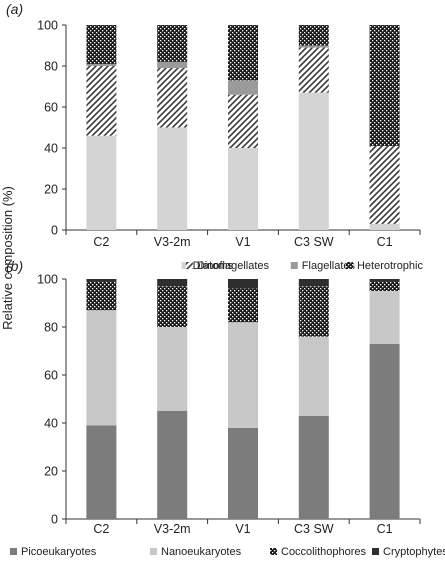 Image resolution: width=445 pixels, height=568 pixels. Describe the element at coordinates (323, 552) in the screenshot. I see `legend-label: Coccolithophores` at that location.